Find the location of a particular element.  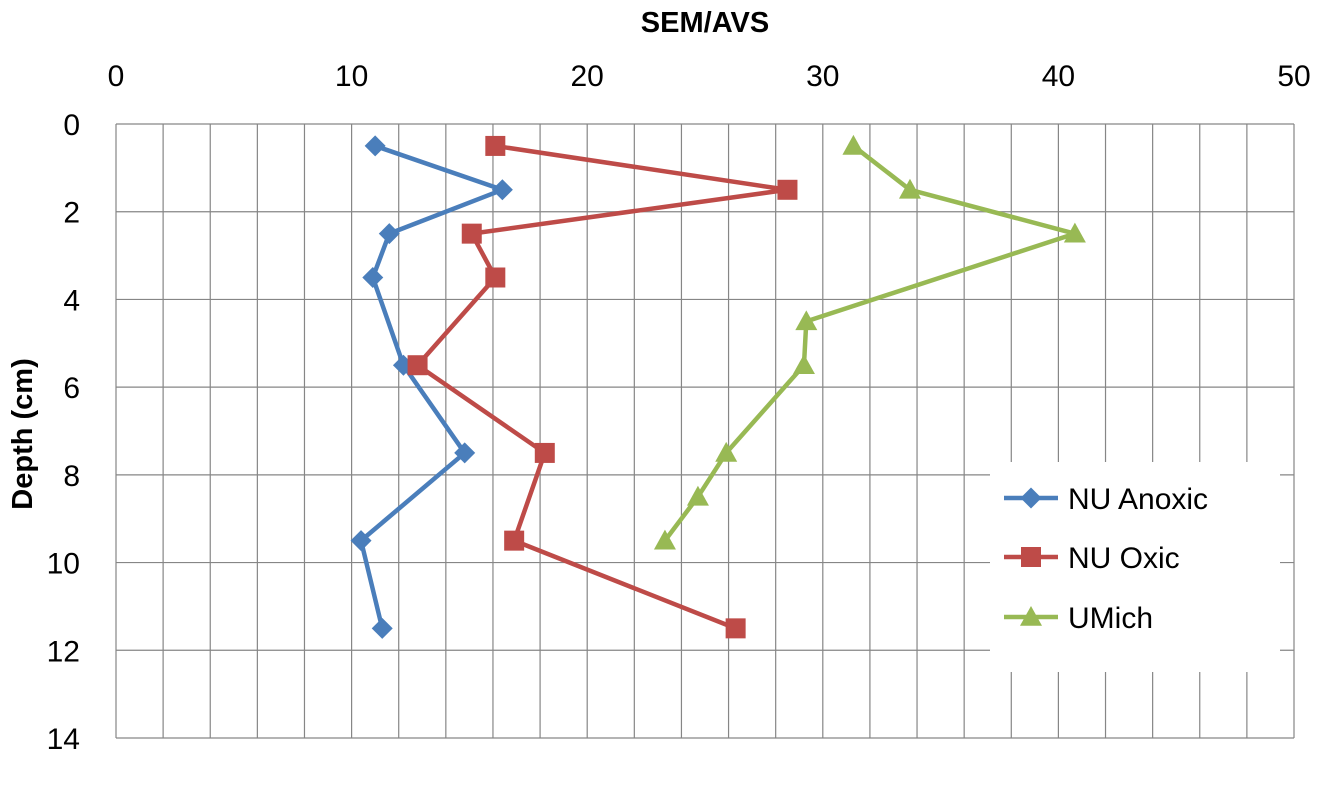

legend: NU Anoxic NU Oxic UMich is located at coordinates (1135, 567).